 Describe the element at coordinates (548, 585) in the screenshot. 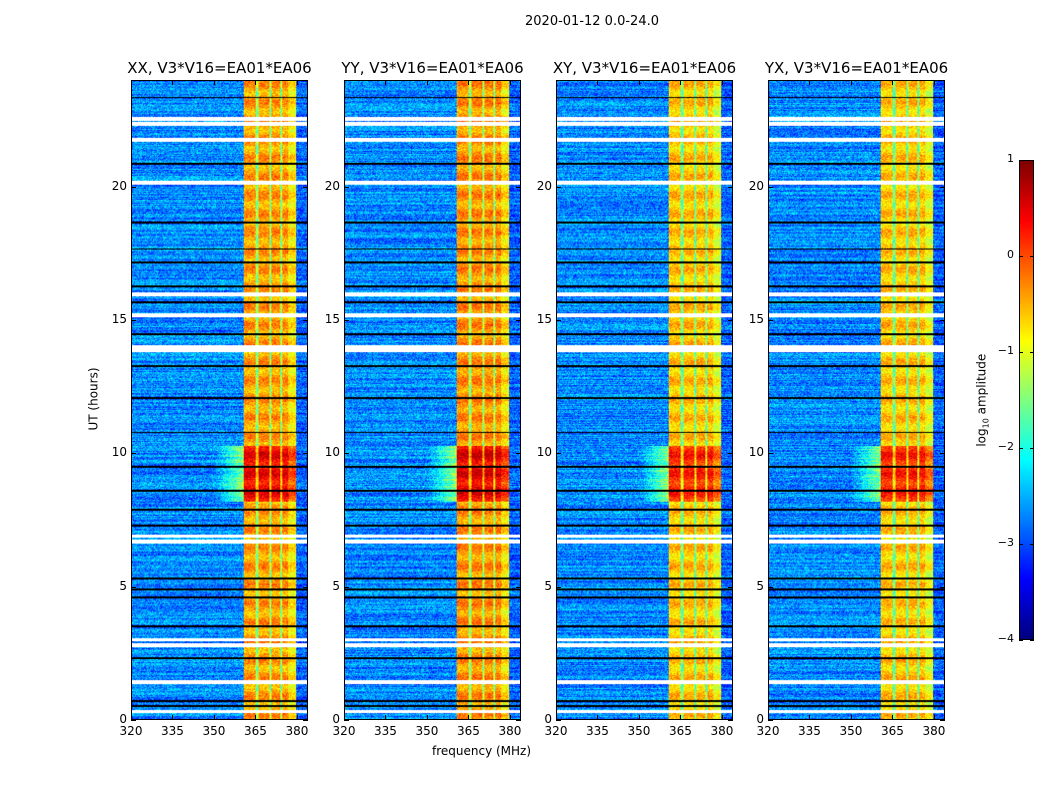

I see `y-tick-label: 5` at that location.